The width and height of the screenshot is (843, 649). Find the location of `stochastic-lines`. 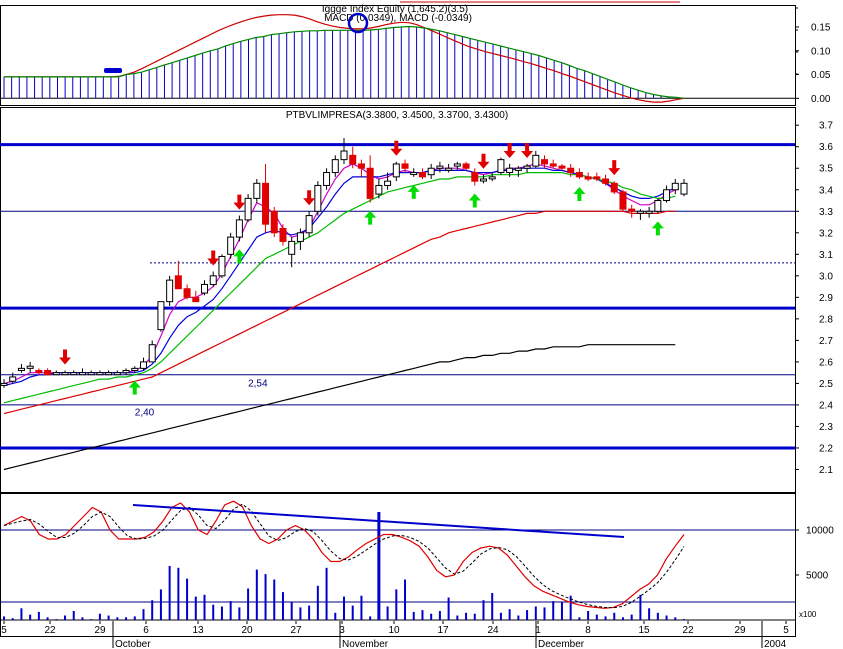

stochastic-lines is located at coordinates (344, 554).